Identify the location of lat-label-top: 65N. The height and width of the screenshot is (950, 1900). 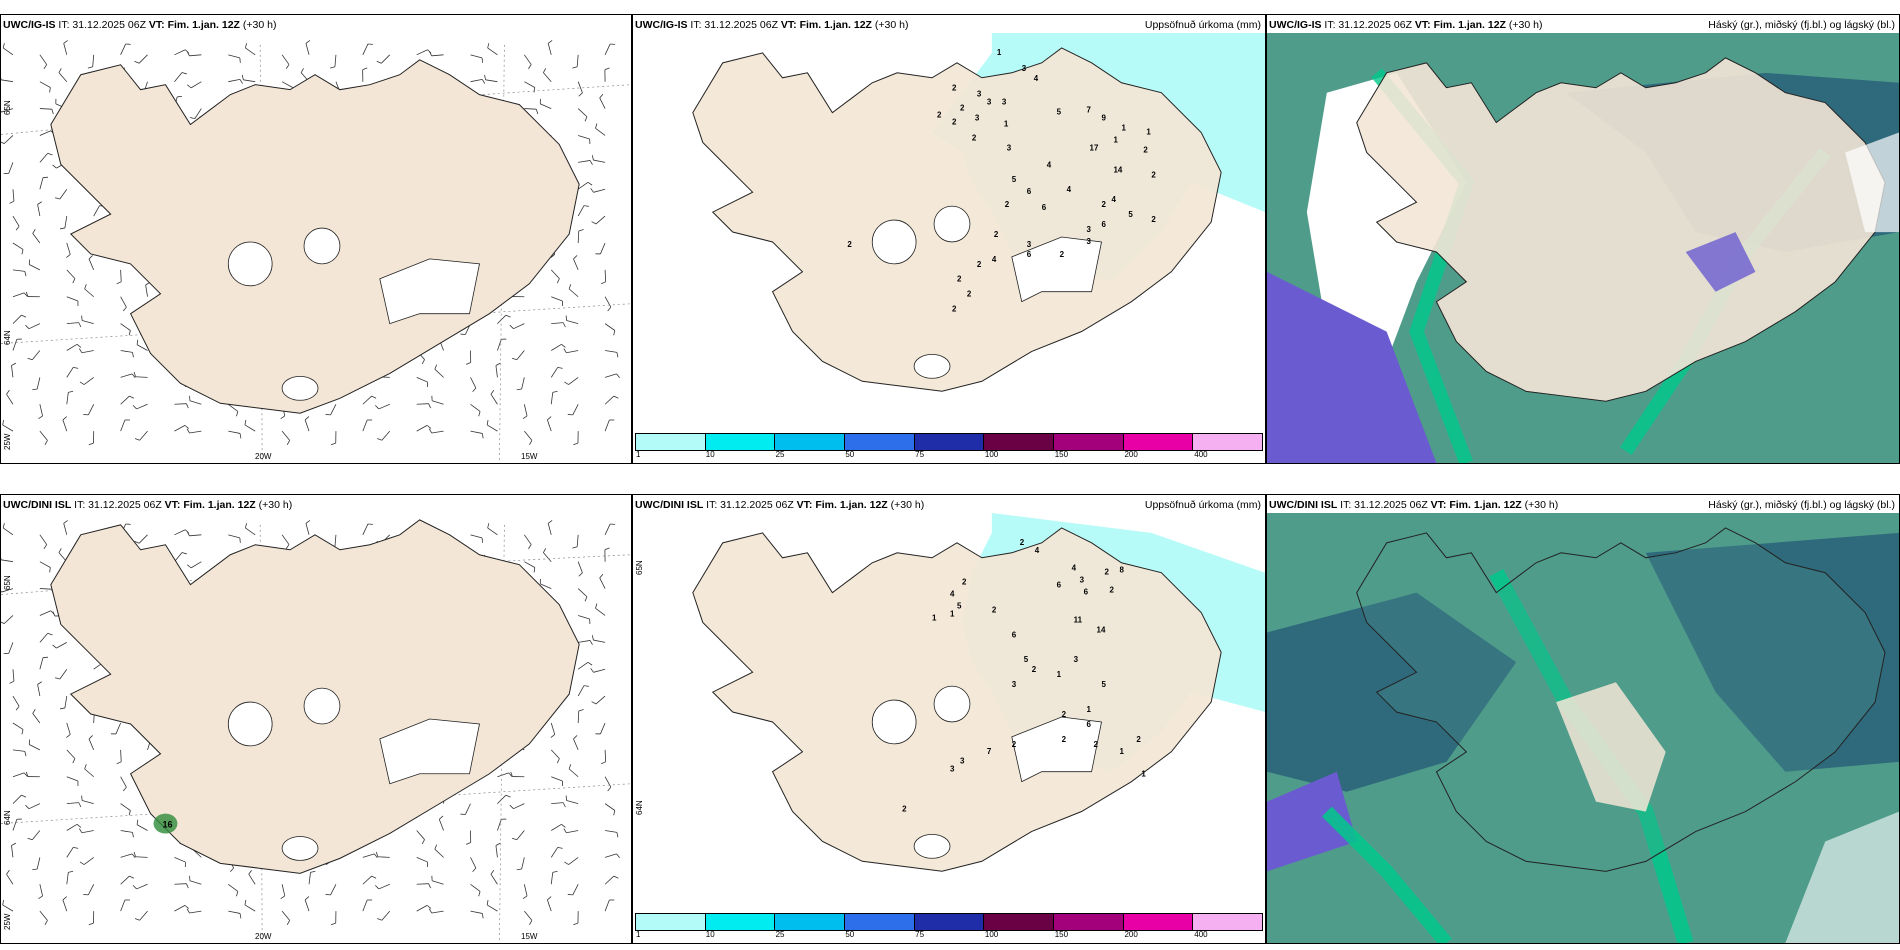
(7, 582).